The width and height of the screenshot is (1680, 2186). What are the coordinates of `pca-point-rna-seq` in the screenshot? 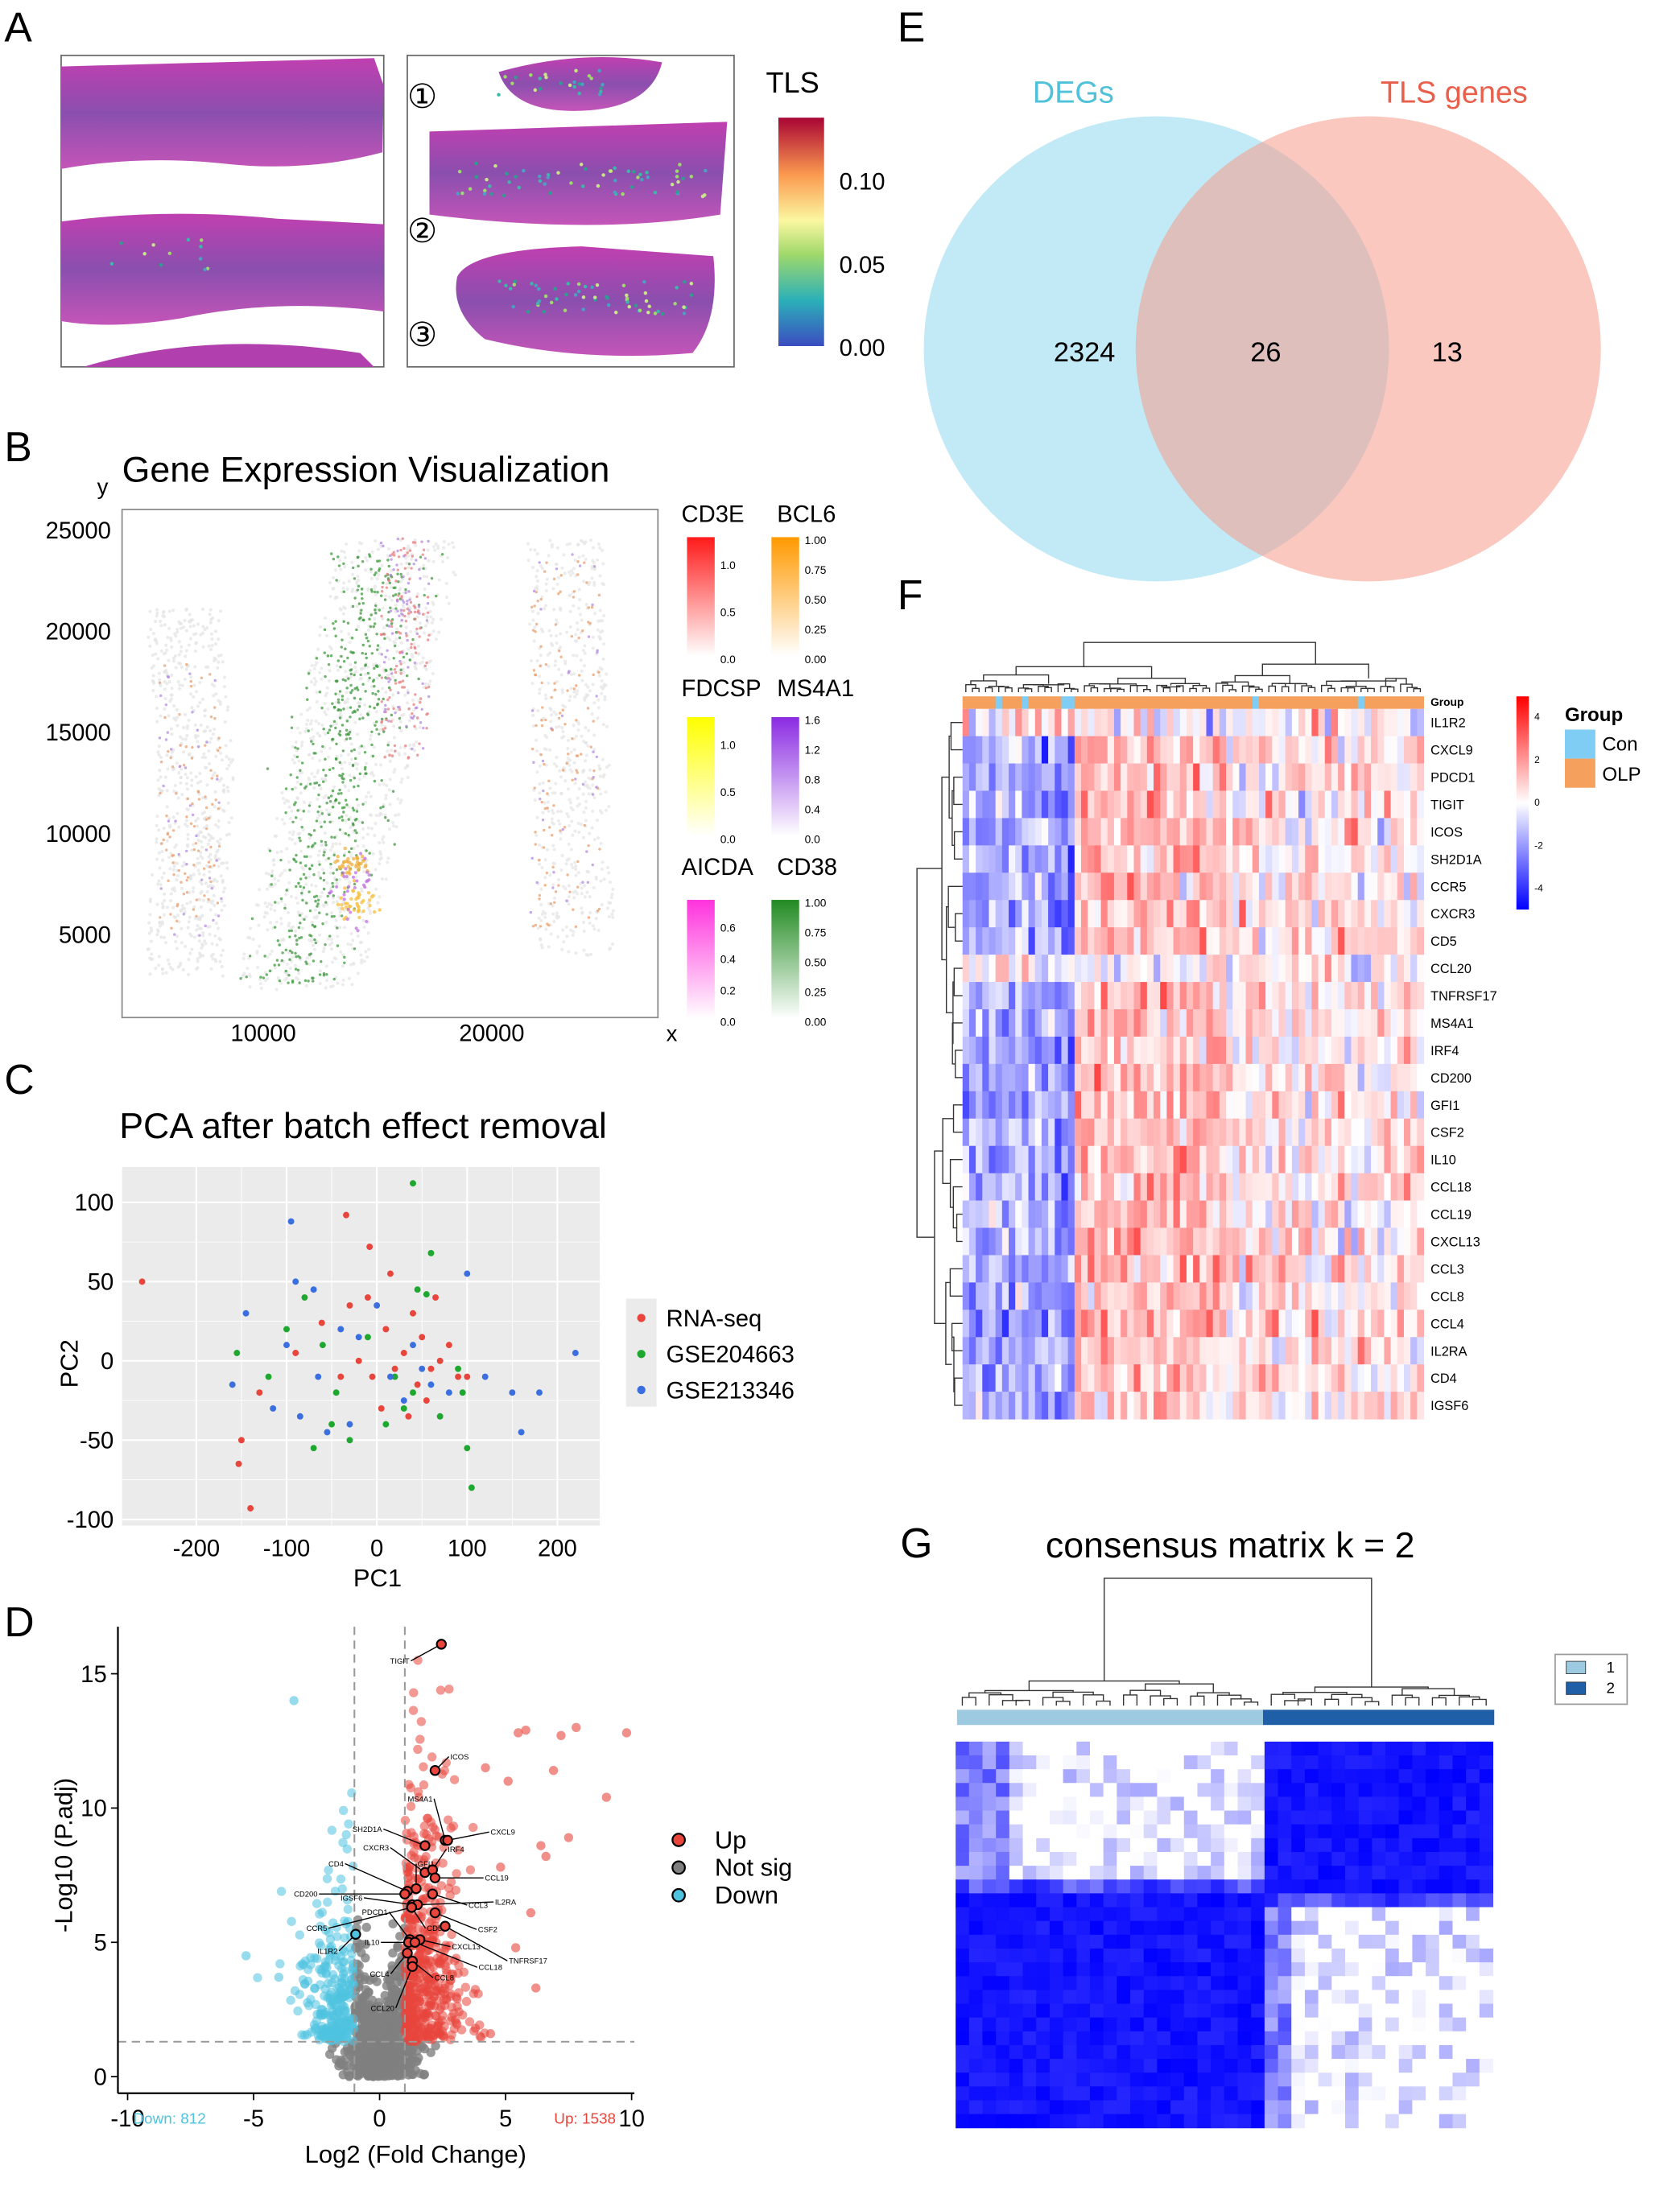 It's located at (448, 1345).